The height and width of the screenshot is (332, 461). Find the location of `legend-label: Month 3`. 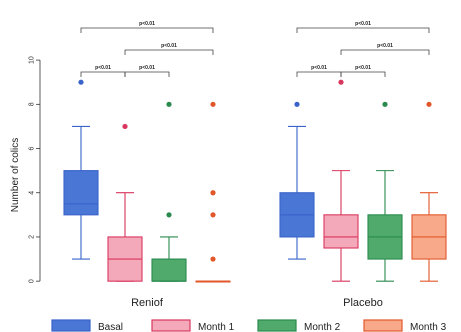

legend-label: Month 3 is located at coordinates (428, 327).